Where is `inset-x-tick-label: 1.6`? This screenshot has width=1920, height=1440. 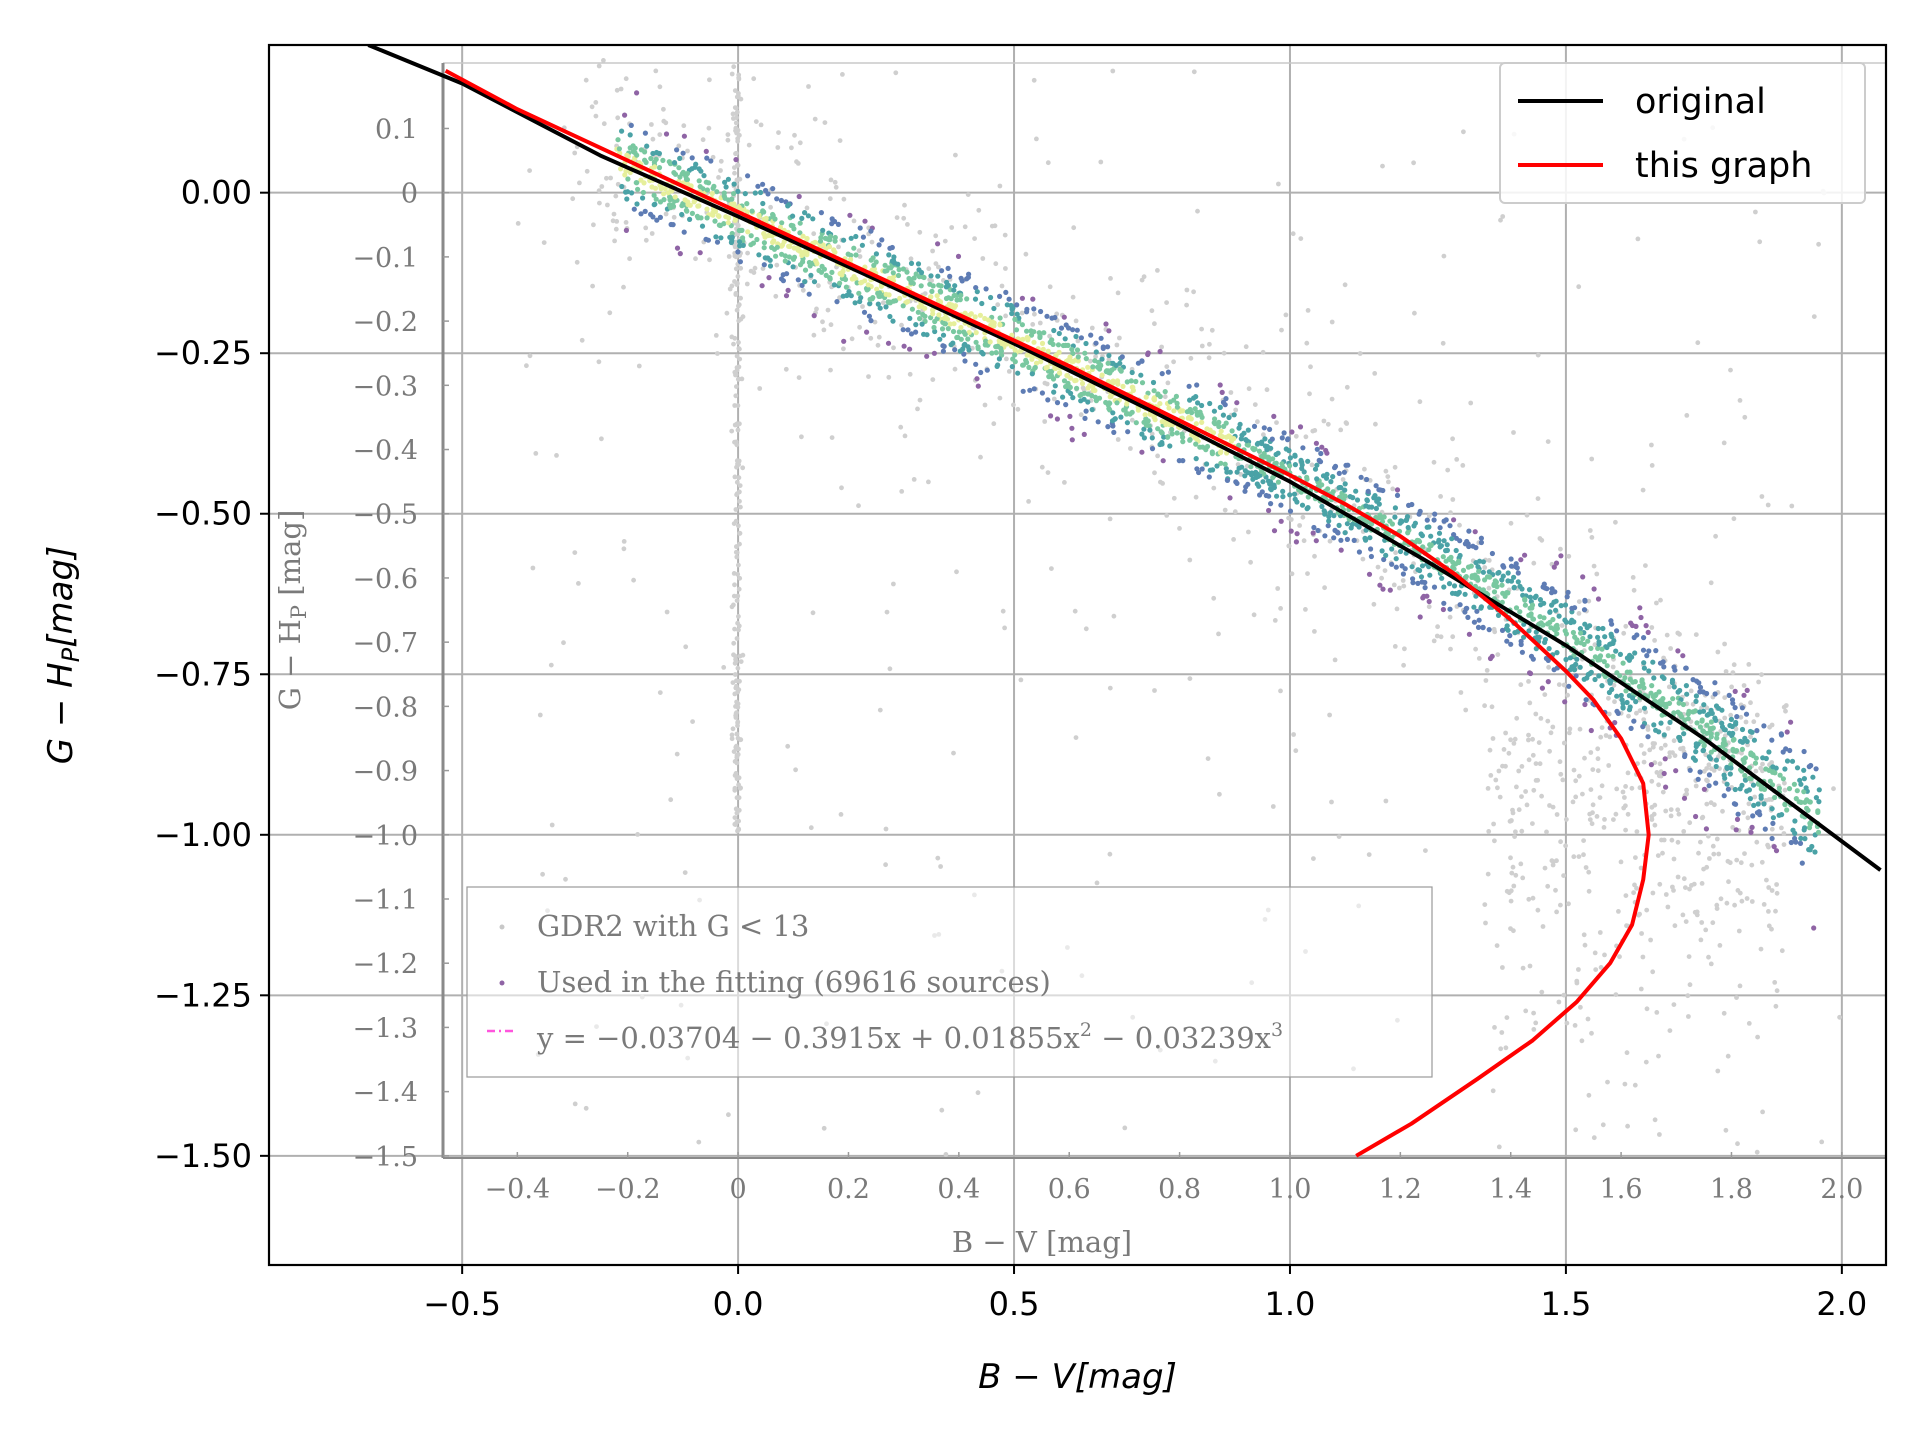 inset-x-tick-label: 1.6 is located at coordinates (1621, 1189).